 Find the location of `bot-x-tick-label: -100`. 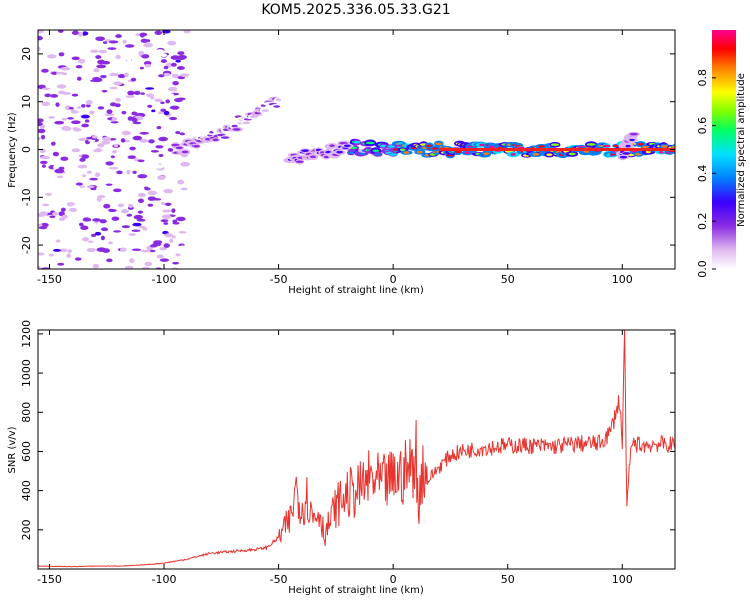

bot-x-tick-label: -100 is located at coordinates (164, 579).